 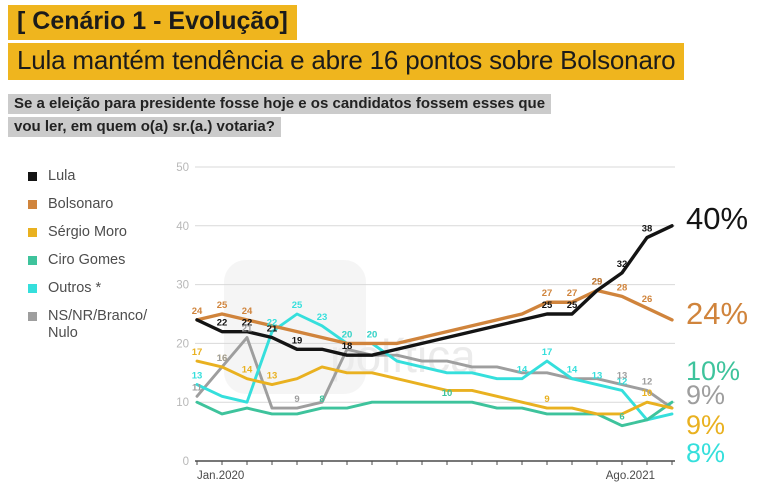 What do you see at coordinates (647, 393) in the screenshot?
I see `point-label-s-rgio-moro-18: 10` at bounding box center [647, 393].